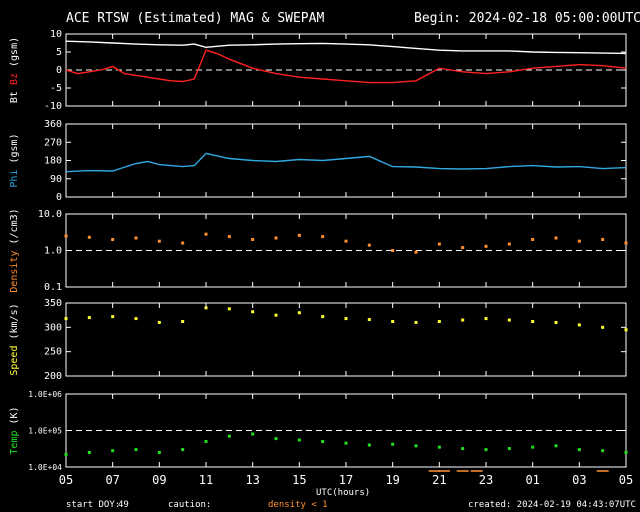 This screenshot has width=640, height=512. I want to click on x-tick-label-8: 21, so click(439, 480).